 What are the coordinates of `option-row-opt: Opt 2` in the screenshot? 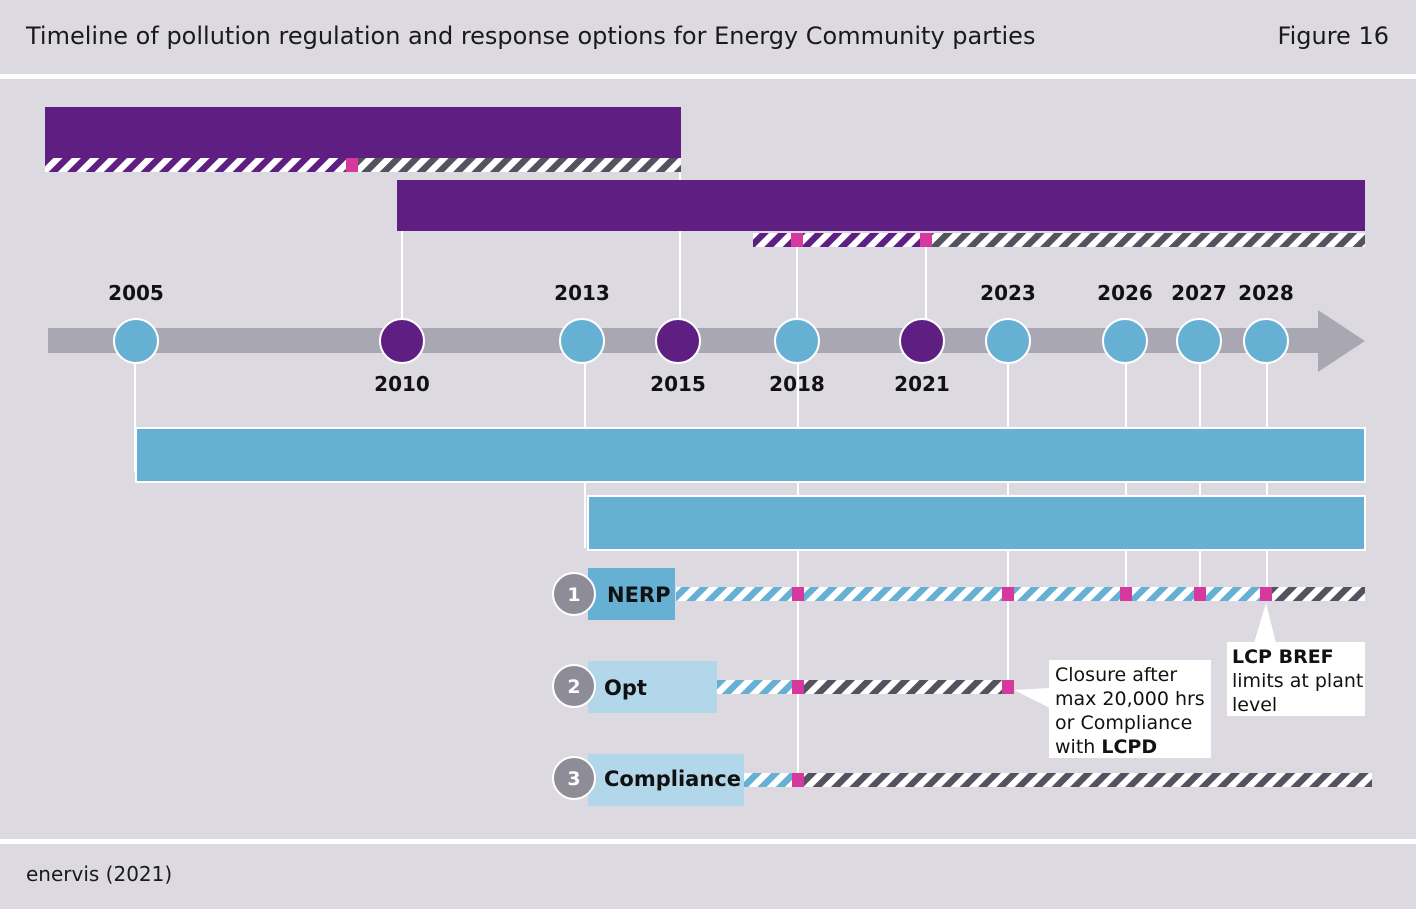 It's located at (783, 687).